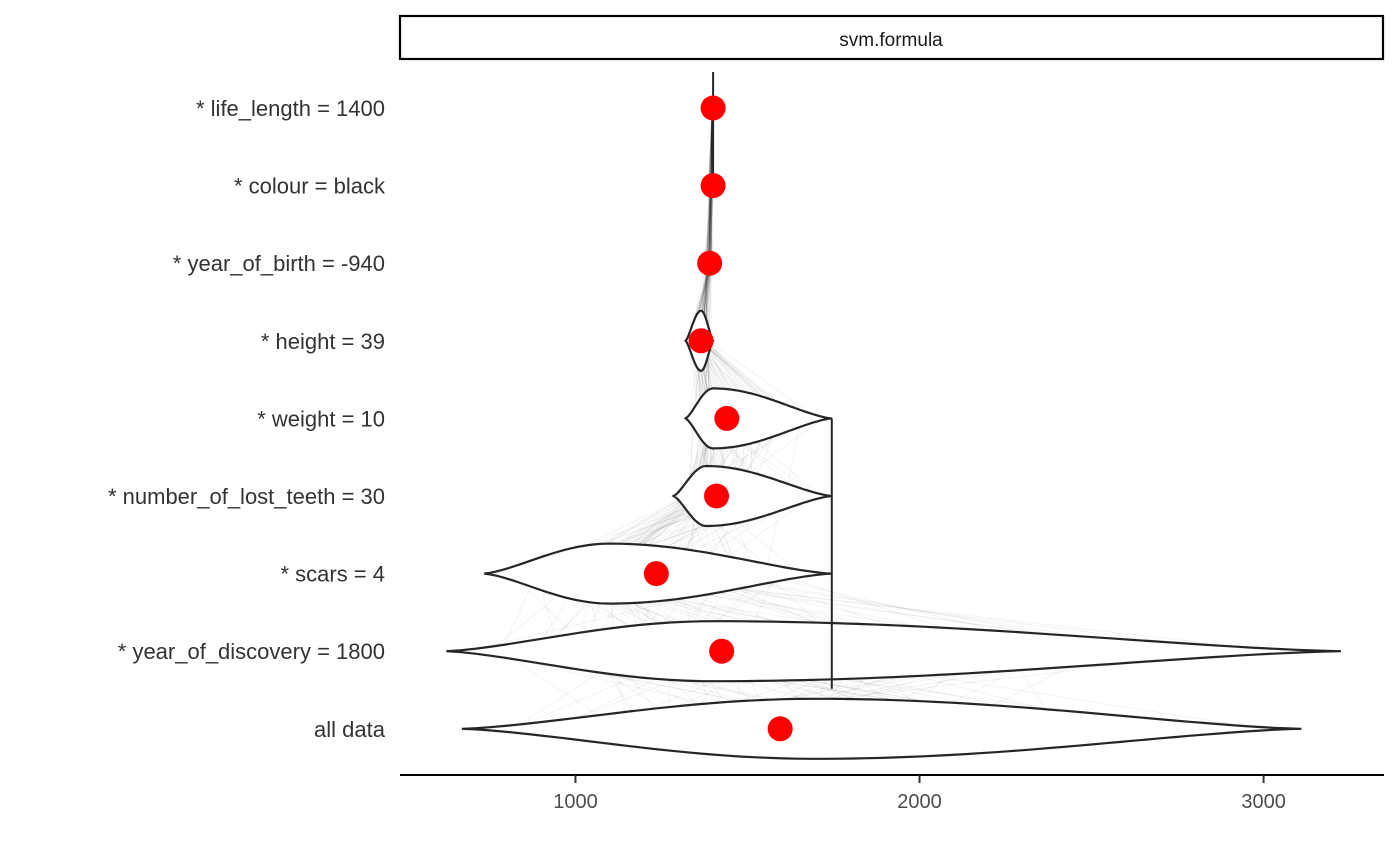 This screenshot has width=1400, height=865. What do you see at coordinates (290, 108) in the screenshot?
I see `y-label: * life_length = 1400` at bounding box center [290, 108].